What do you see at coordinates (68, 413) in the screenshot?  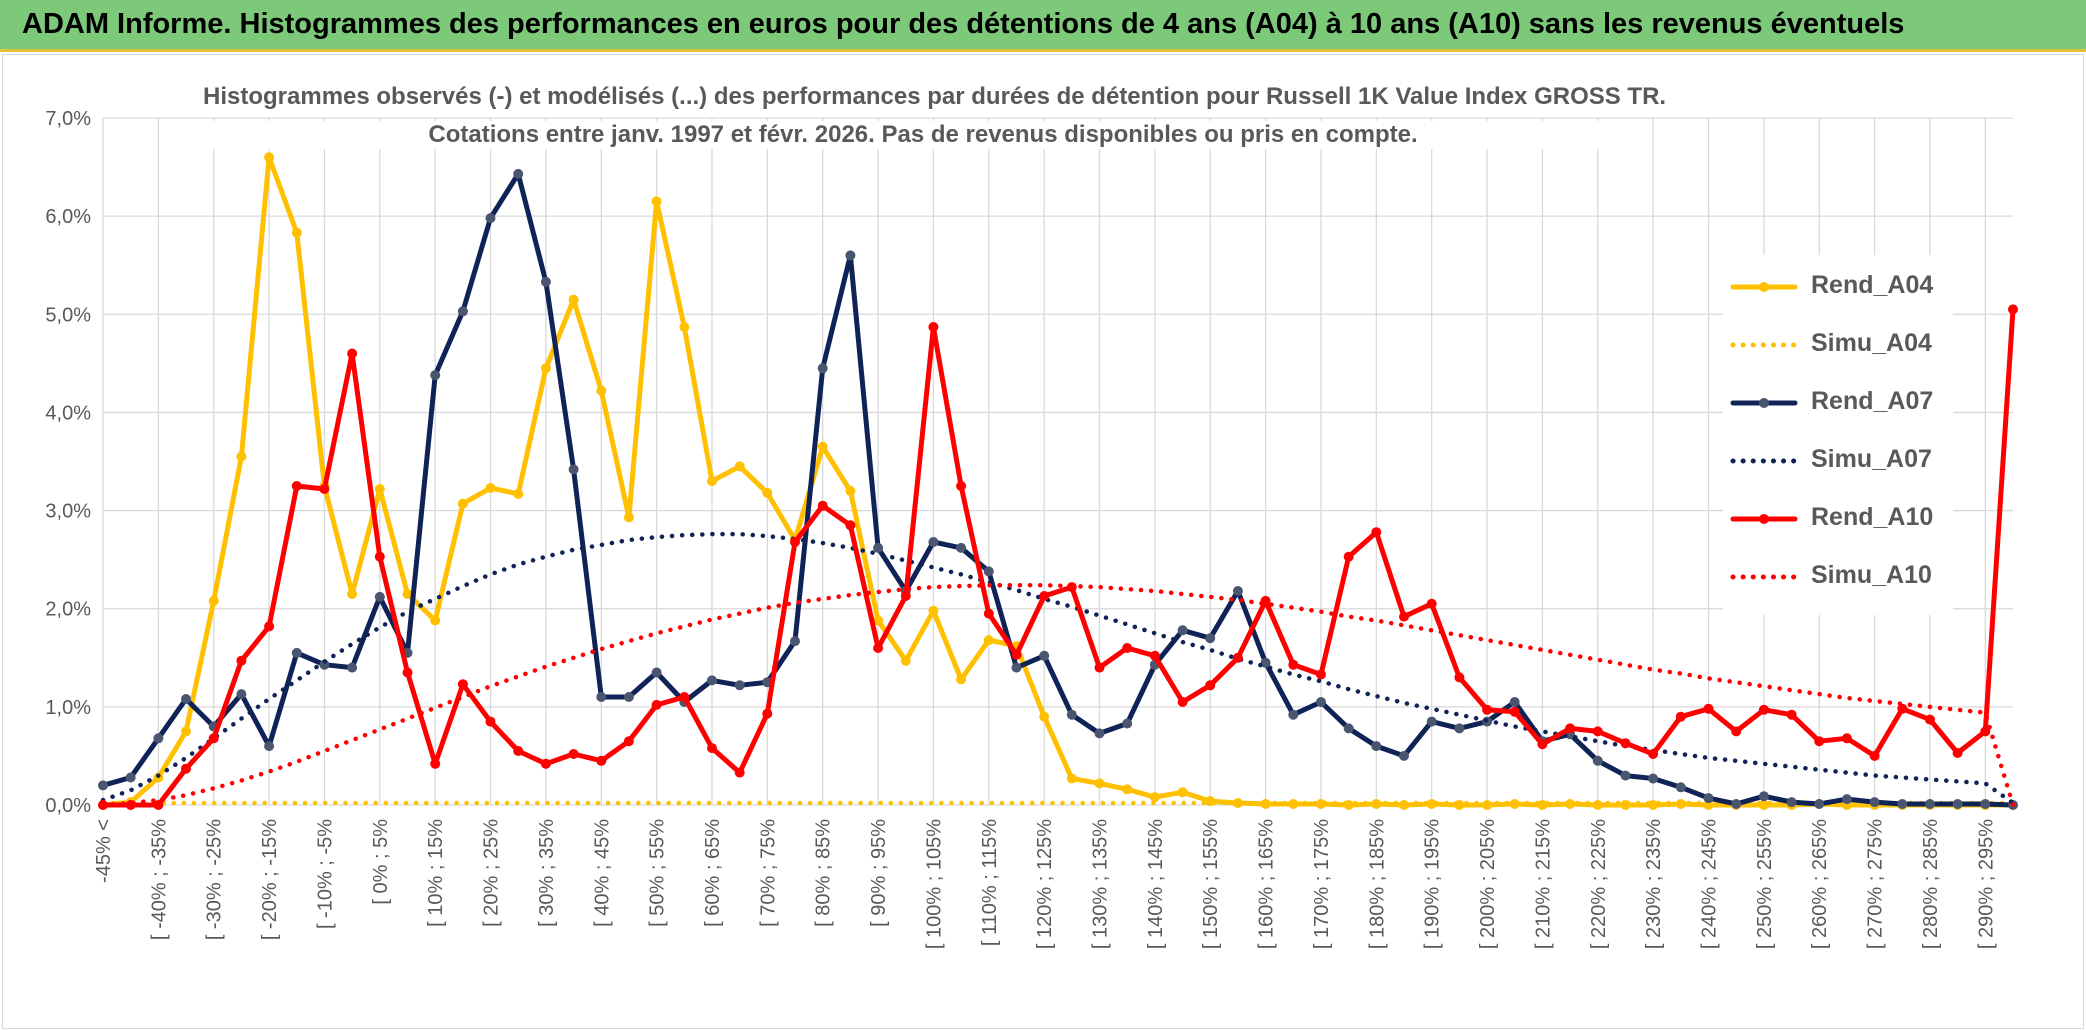 I see `y-tick-label: 4,0%` at bounding box center [68, 413].